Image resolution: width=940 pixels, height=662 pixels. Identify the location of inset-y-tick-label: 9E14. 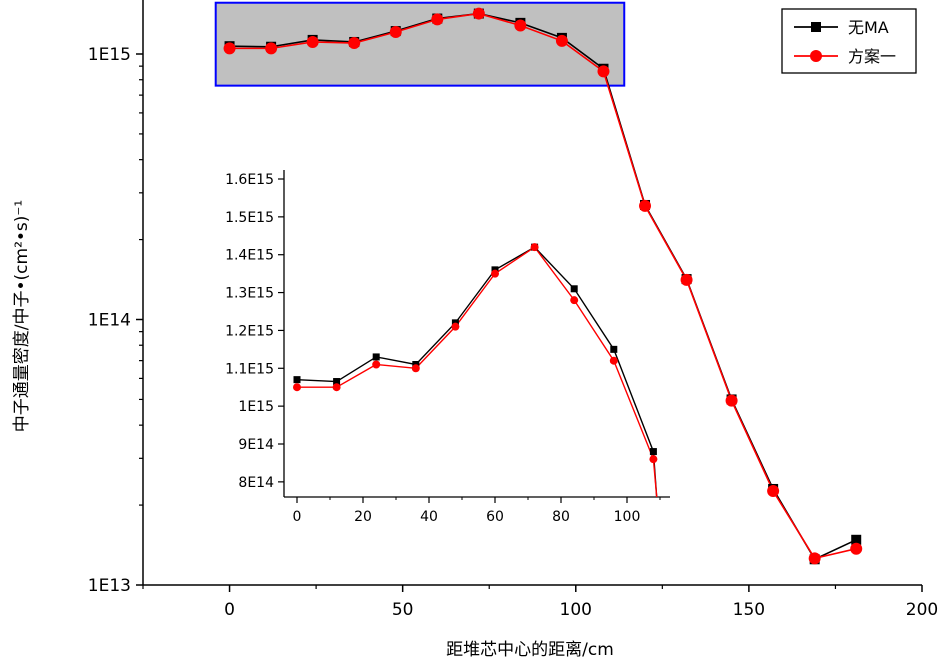
(256, 445).